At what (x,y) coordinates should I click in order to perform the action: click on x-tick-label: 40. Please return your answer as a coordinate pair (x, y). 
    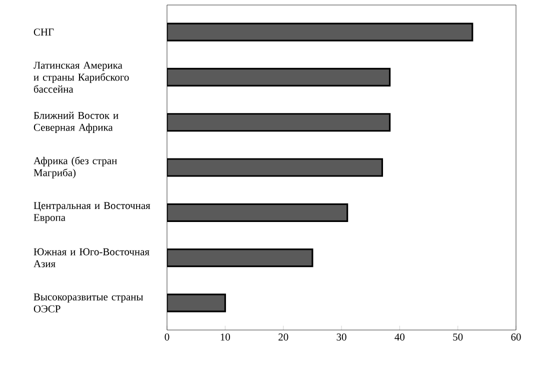
    Looking at the image, I should click on (399, 337).